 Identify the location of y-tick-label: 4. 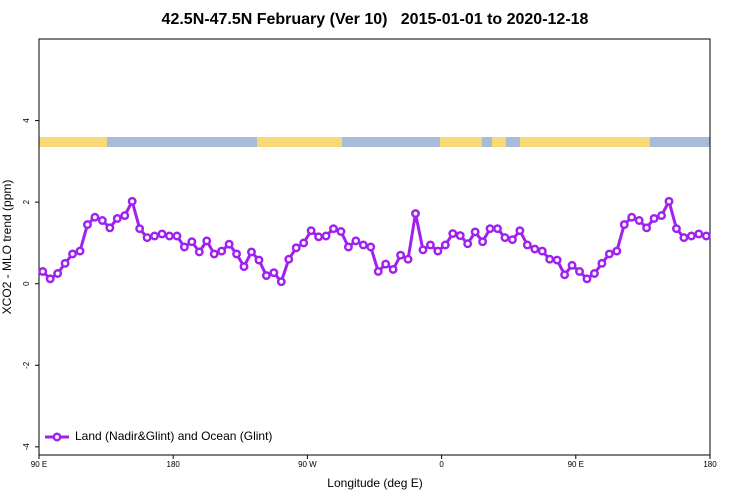
(26, 120).